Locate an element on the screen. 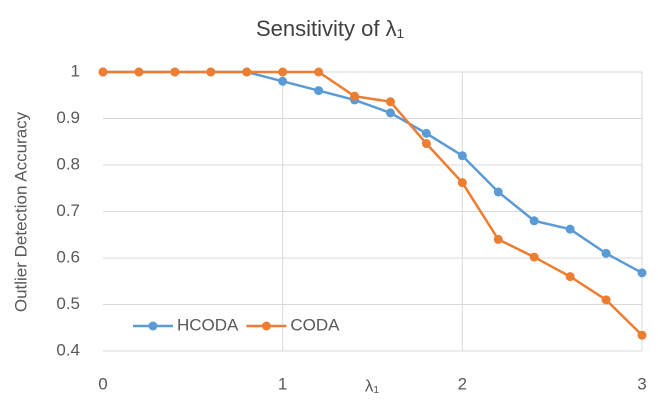 This screenshot has height=403, width=658. y-tick-label: 0.8 is located at coordinates (68, 163).